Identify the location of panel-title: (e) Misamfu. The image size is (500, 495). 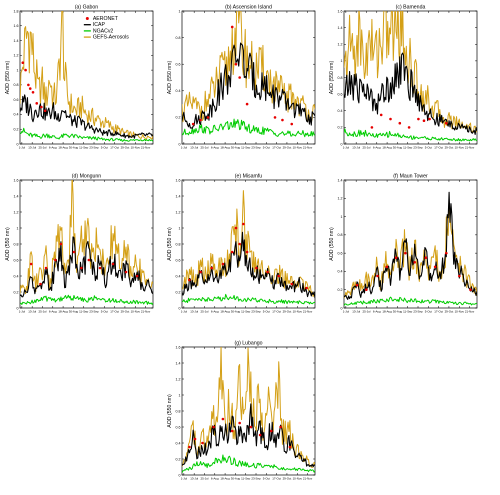
(248, 177).